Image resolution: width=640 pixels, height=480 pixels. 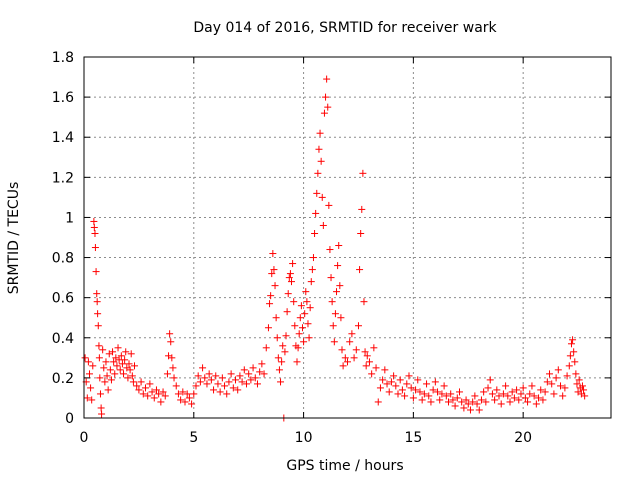 I want to click on y-tick-label: 0.8, so click(x=63, y=259).